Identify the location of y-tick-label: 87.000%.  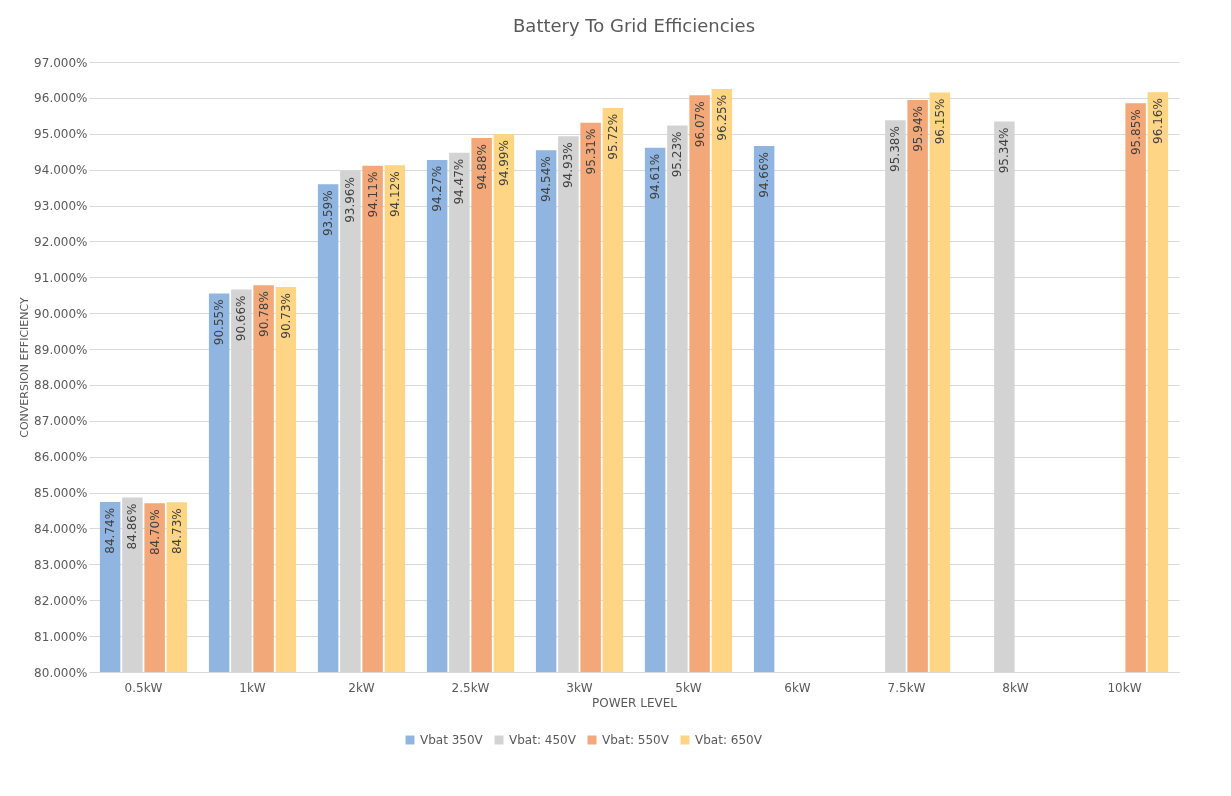
(61, 421).